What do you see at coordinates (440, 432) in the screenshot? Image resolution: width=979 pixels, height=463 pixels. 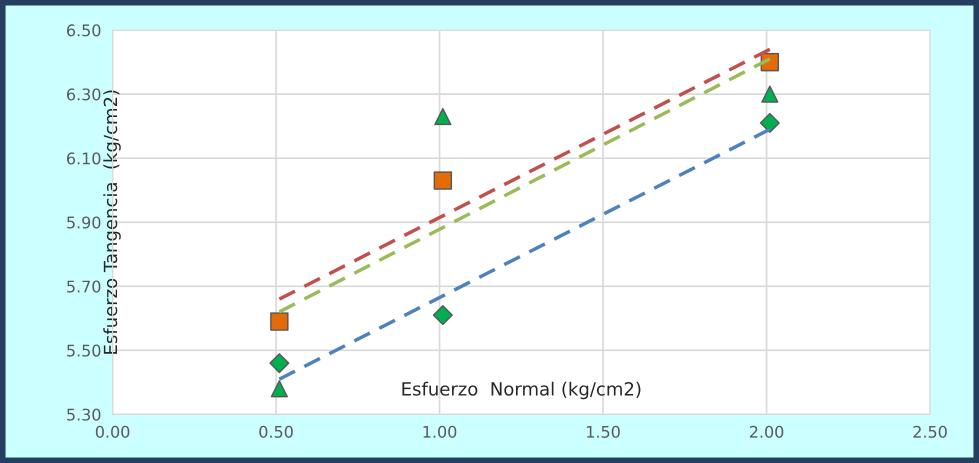 I see `x-tick-label: 1.00` at bounding box center [440, 432].